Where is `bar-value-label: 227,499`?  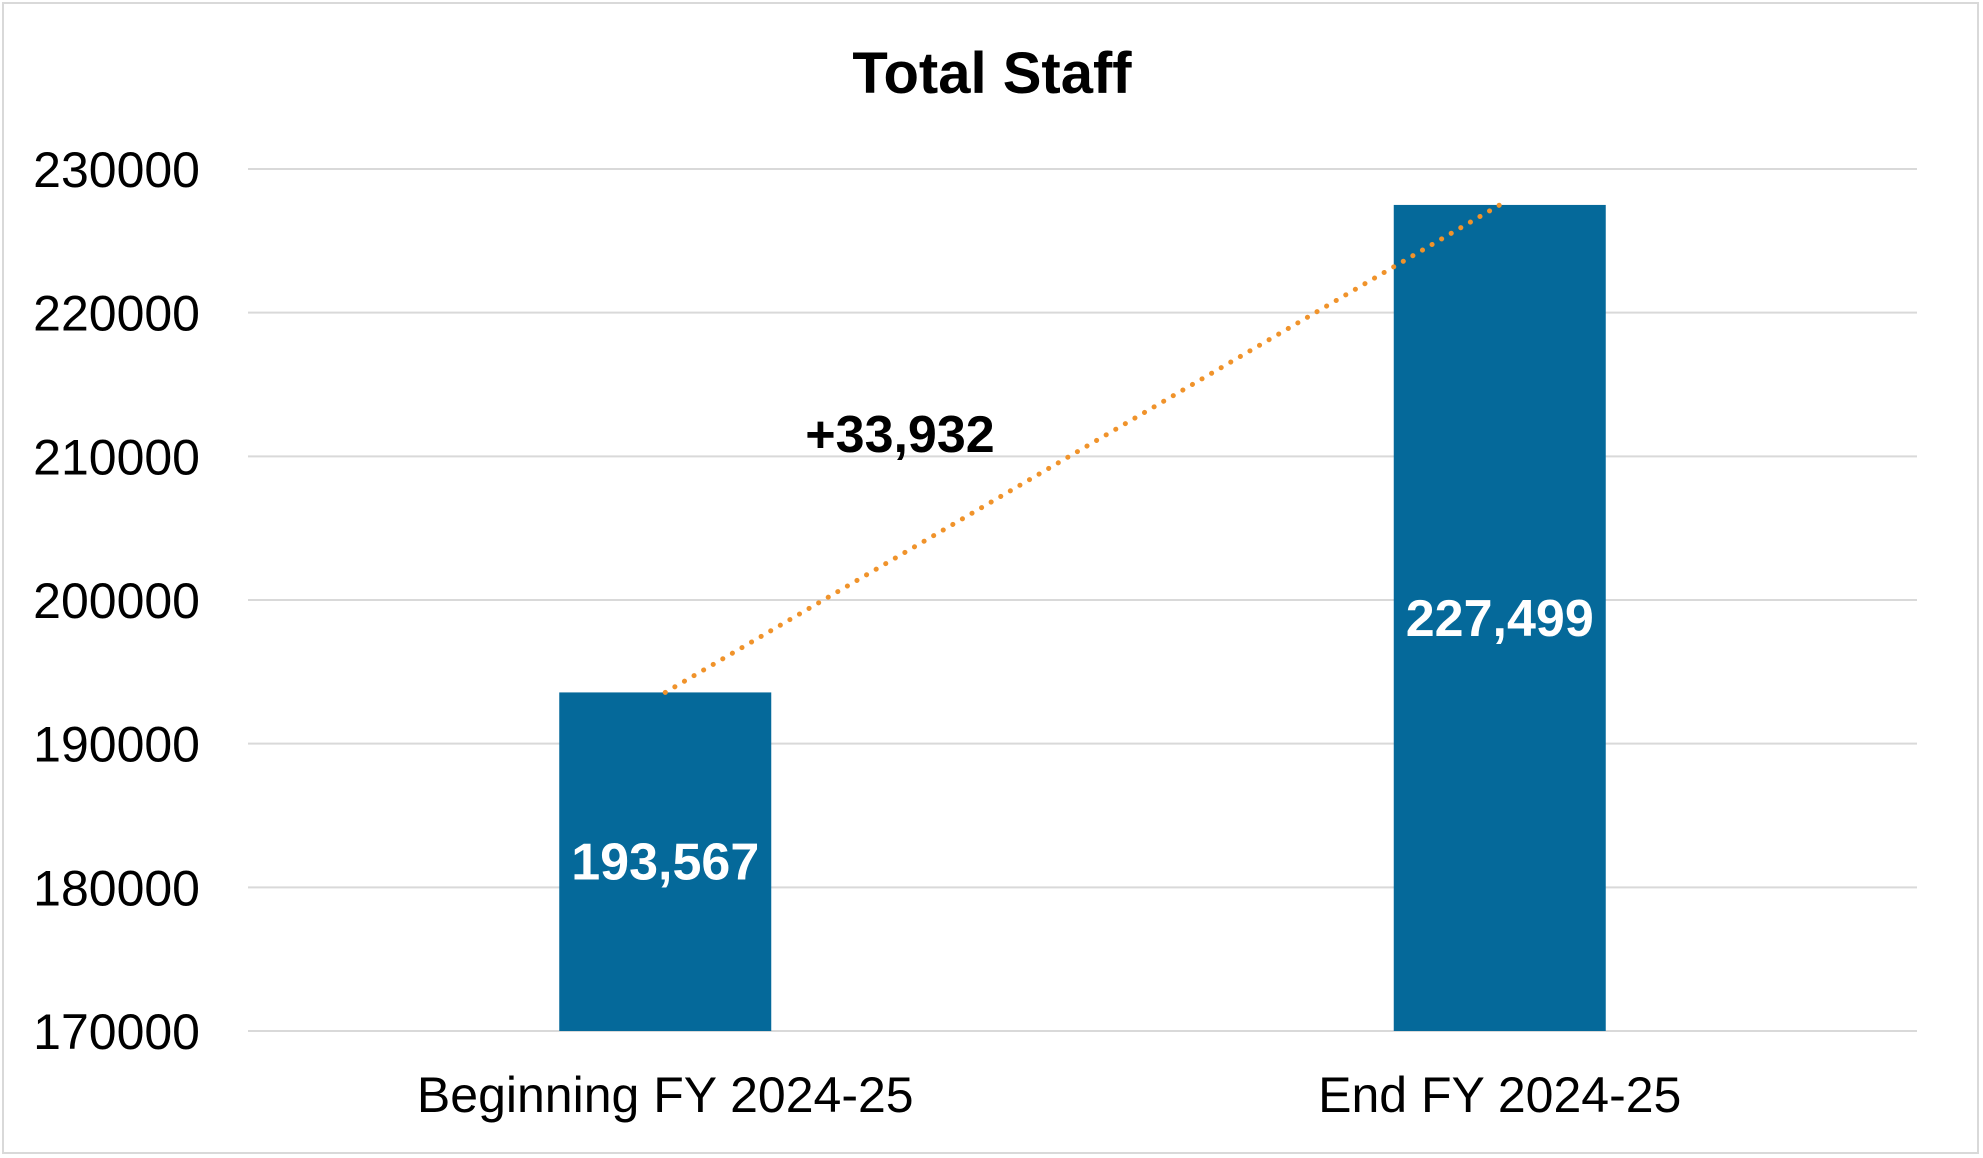 bar-value-label: 227,499 is located at coordinates (1500, 619).